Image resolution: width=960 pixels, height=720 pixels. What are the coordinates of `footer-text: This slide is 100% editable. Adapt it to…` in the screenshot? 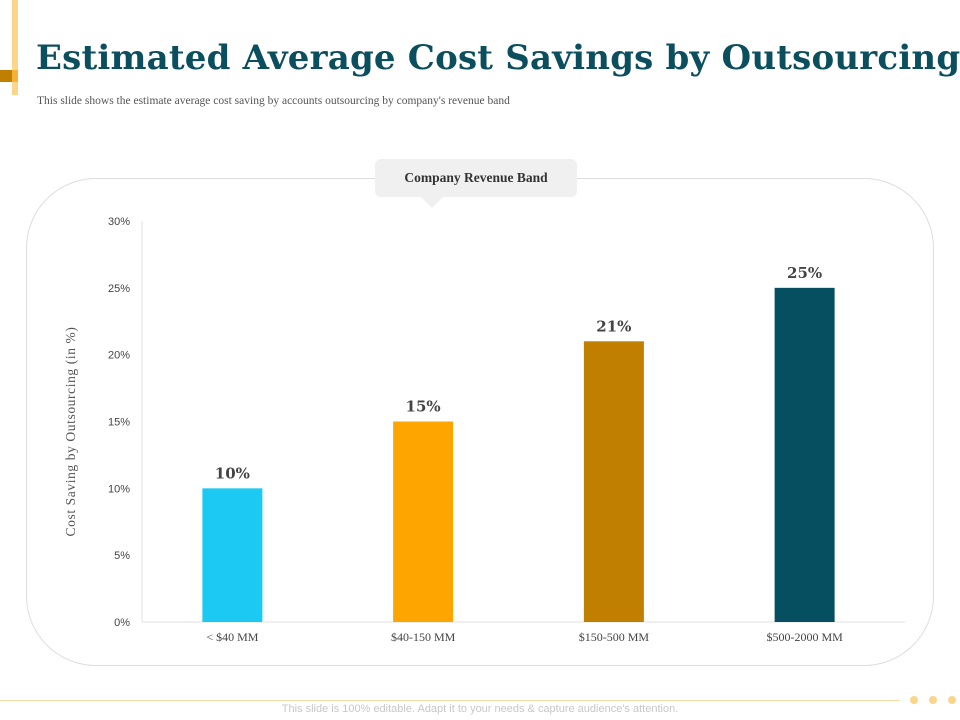 It's located at (480, 709).